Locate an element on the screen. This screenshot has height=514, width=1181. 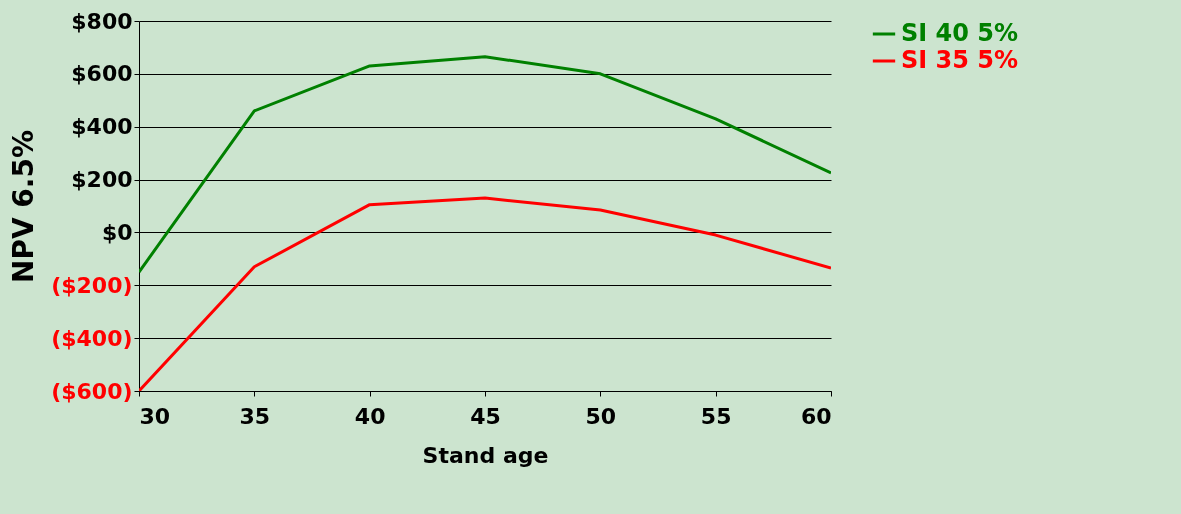
y-tick-label: $800 is located at coordinates (102, 21).